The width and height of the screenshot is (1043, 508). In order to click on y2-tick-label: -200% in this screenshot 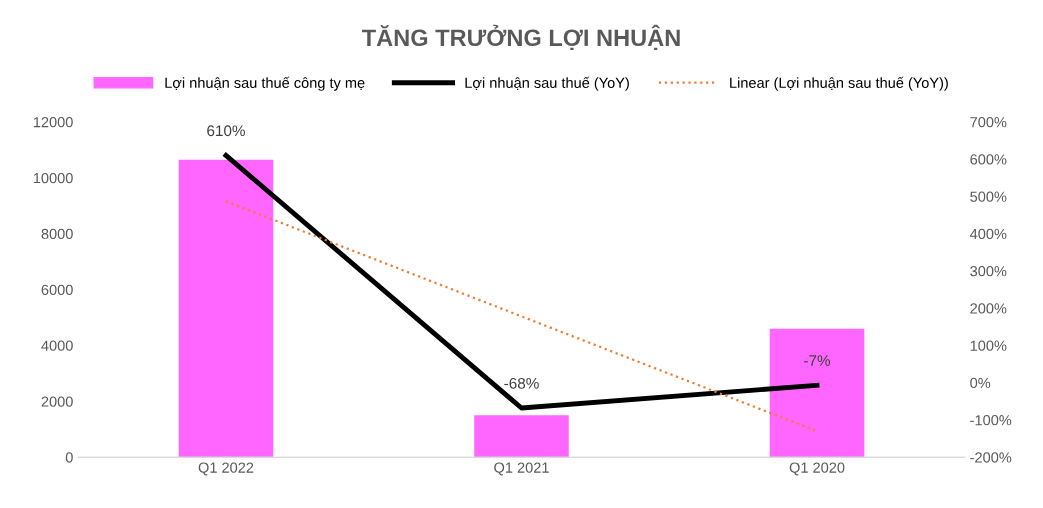, I will do `click(991, 457)`.